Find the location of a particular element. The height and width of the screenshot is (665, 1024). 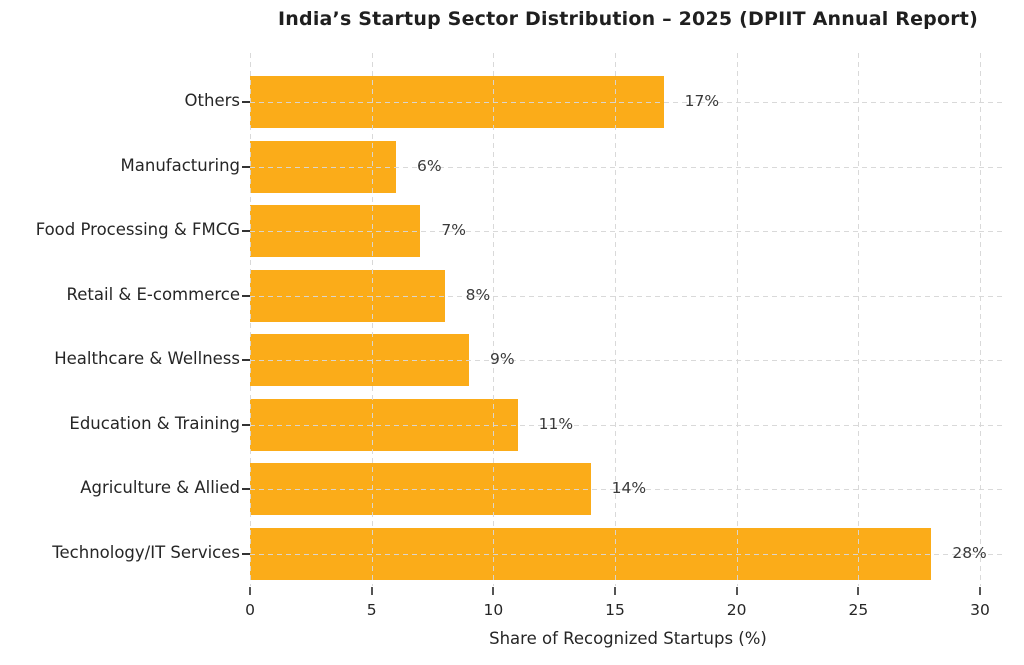

x-axis-label: Share of Recognized Startups (%) is located at coordinates (628, 638).